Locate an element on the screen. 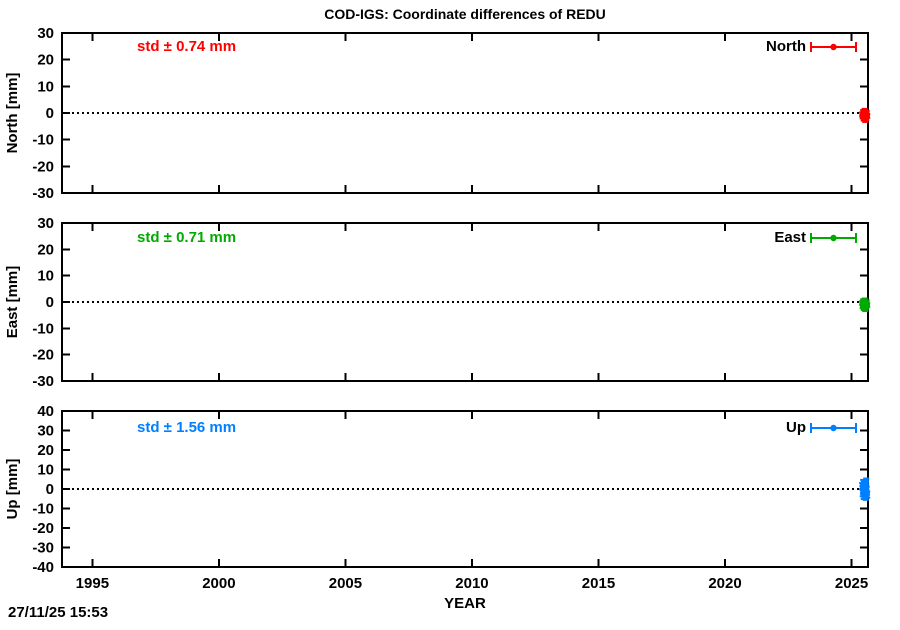 This screenshot has width=900, height=630. x-tick-label: 2025 is located at coordinates (851, 583).